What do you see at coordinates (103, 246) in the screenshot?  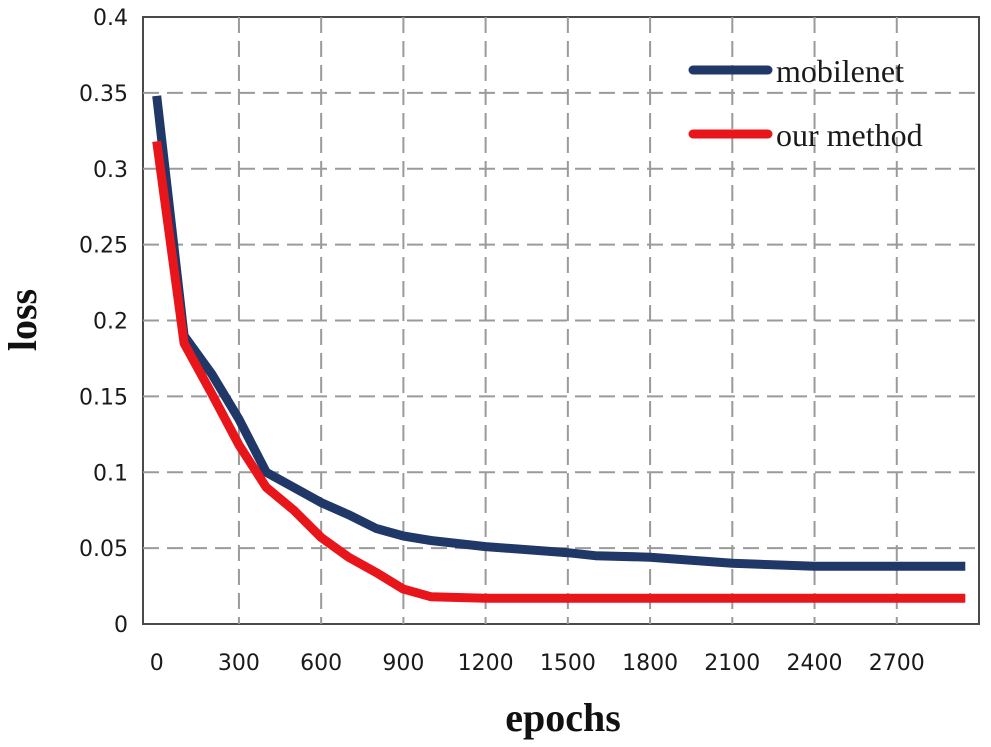 I see `y-tick-label: 0.25` at bounding box center [103, 246].